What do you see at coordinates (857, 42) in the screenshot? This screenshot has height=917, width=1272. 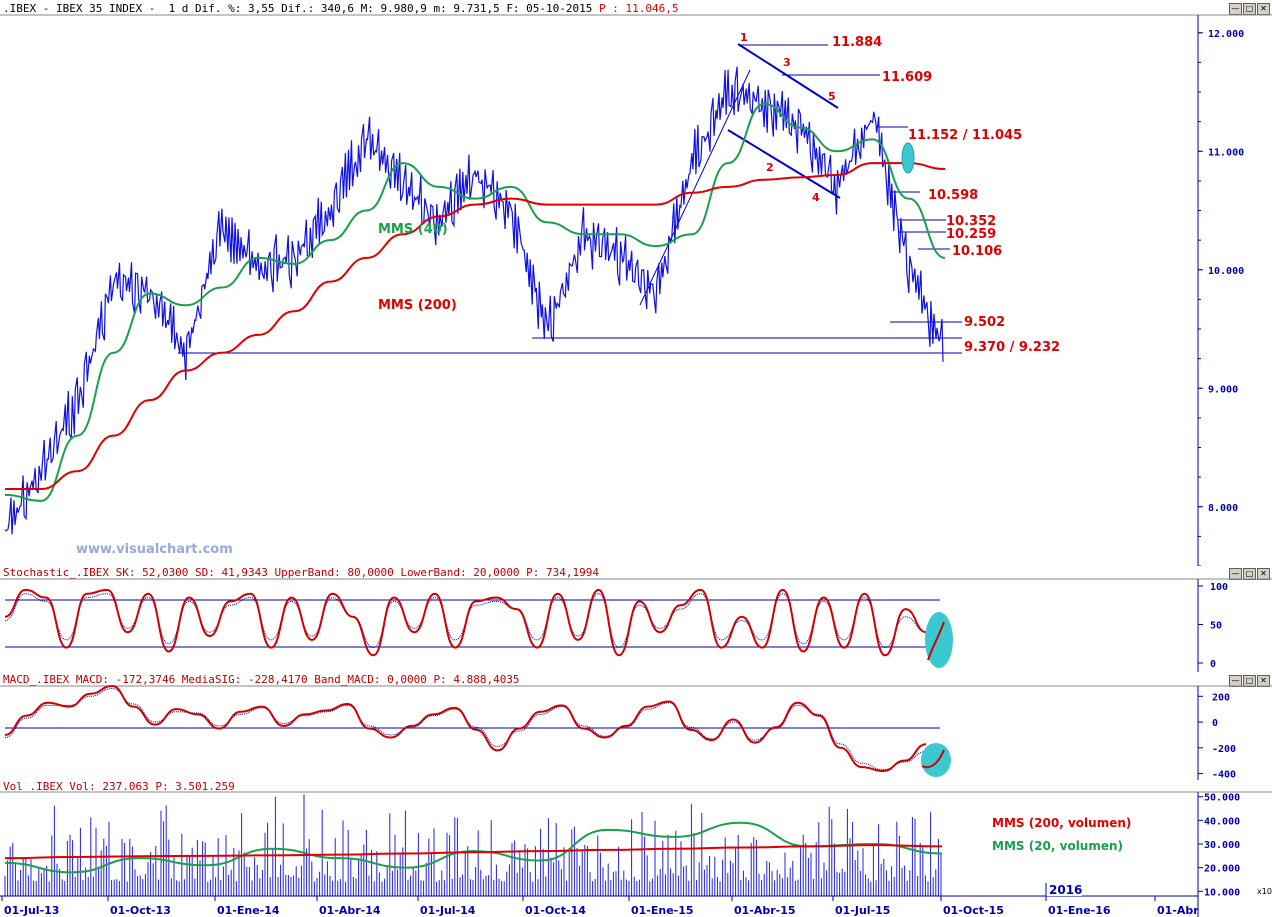 I see `level-label-11884: 11.884` at bounding box center [857, 42].